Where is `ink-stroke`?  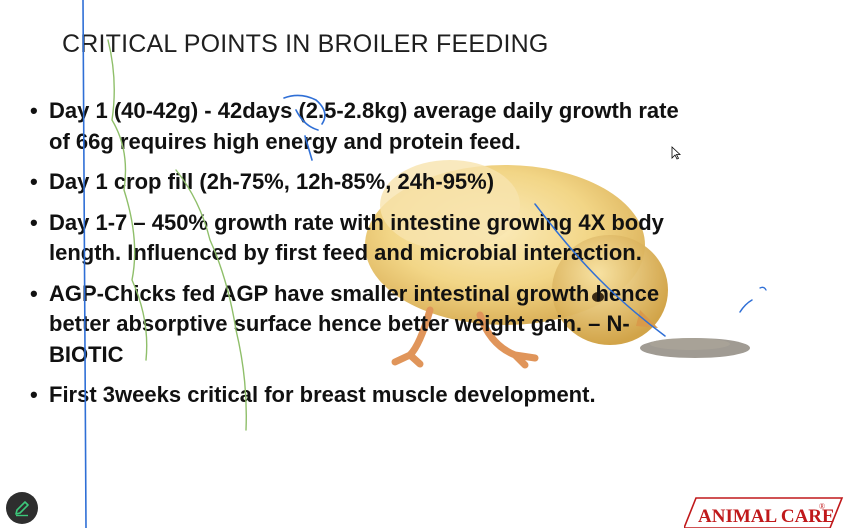 ink-stroke is located at coordinates (763, 288).